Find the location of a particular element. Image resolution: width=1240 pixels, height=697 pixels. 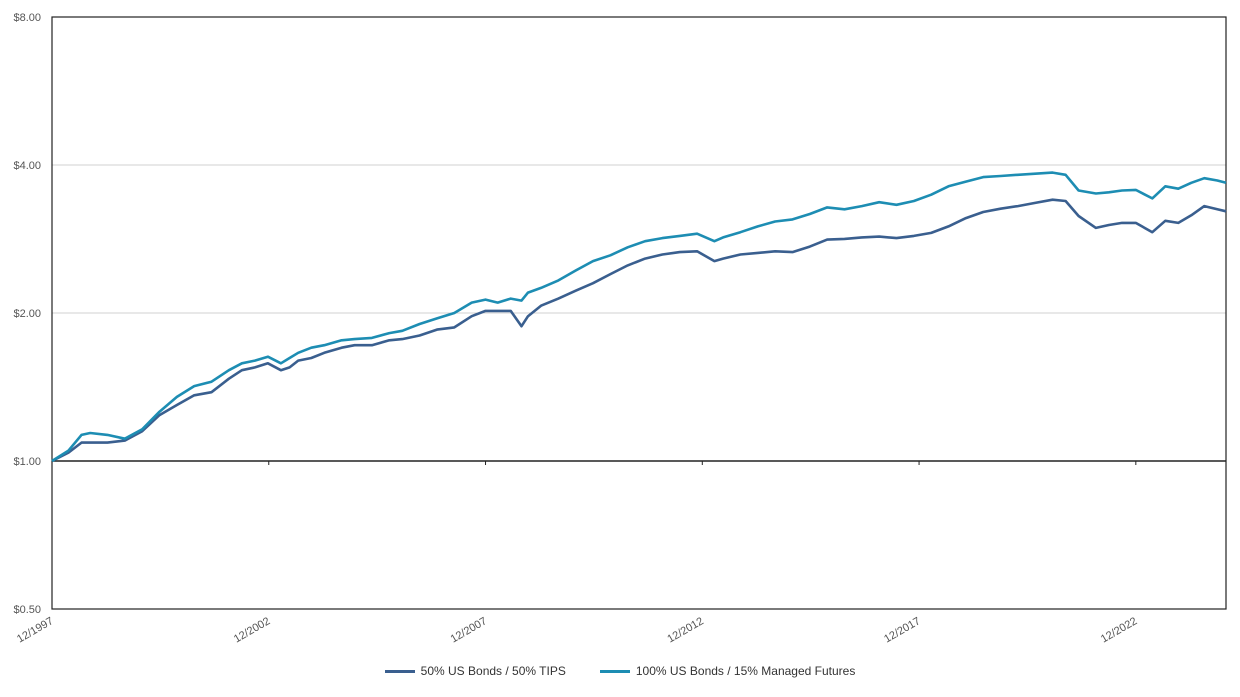

x-tick-label: 12/2017 is located at coordinates (902, 630).